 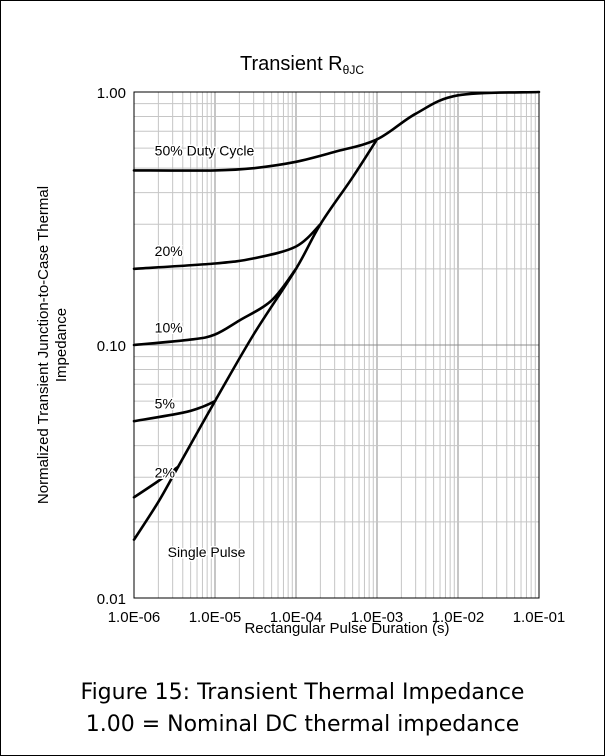 What do you see at coordinates (291, 64) in the screenshot?
I see `chart-title-main: Transient R` at bounding box center [291, 64].